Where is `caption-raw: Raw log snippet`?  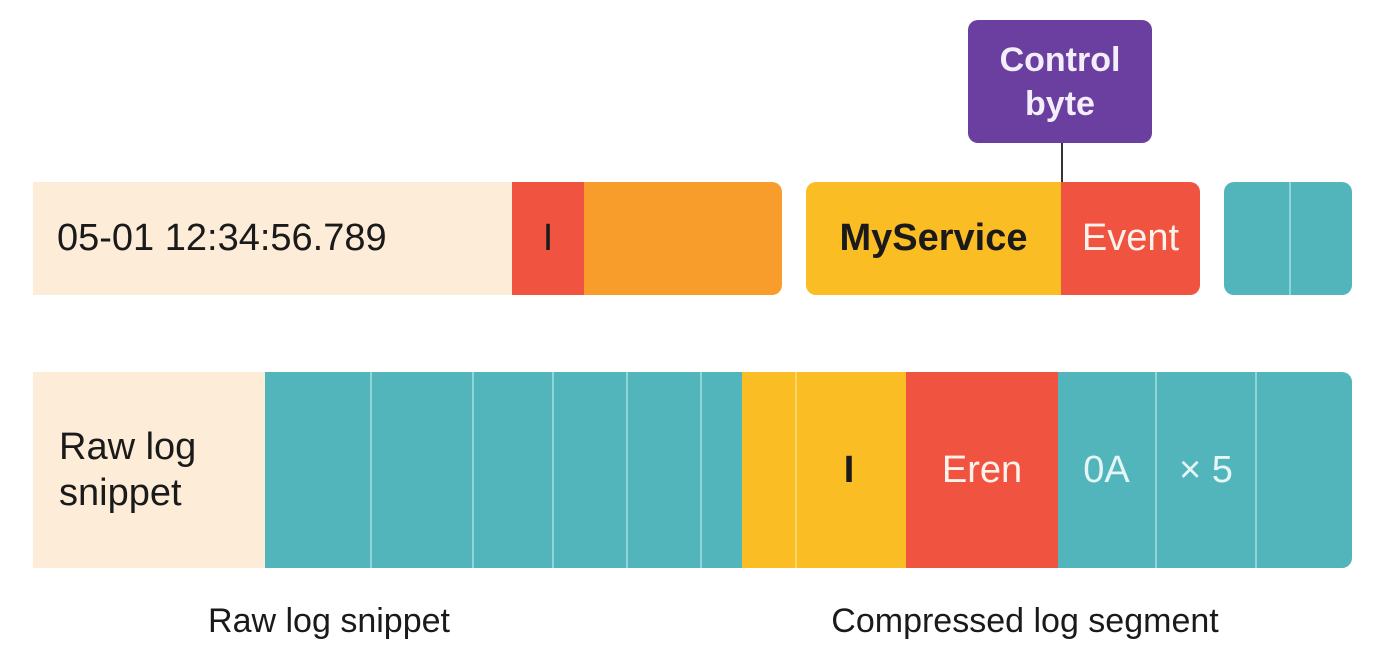 caption-raw: Raw log snippet is located at coordinates (329, 621).